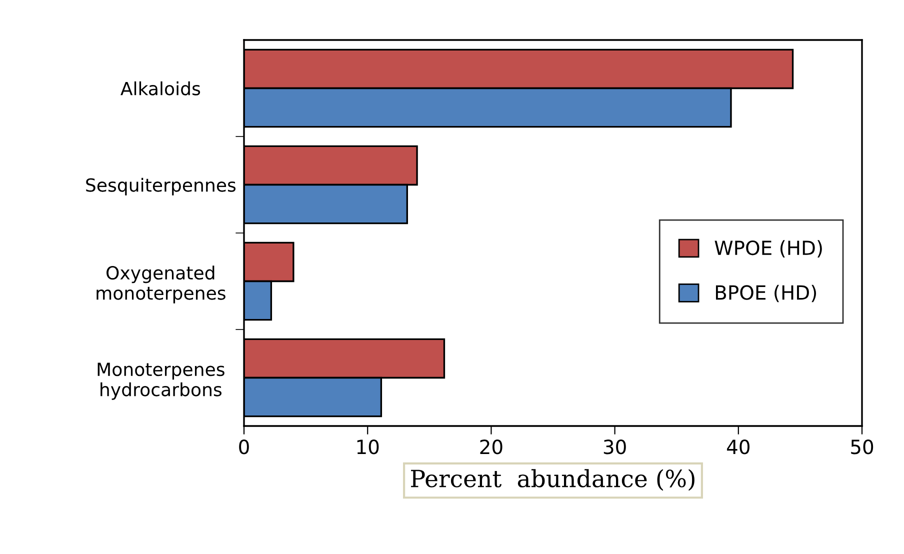 The image size is (904, 554). Describe the element at coordinates (766, 293) in the screenshot. I see `legend-label: BPOE (HD)` at that location.